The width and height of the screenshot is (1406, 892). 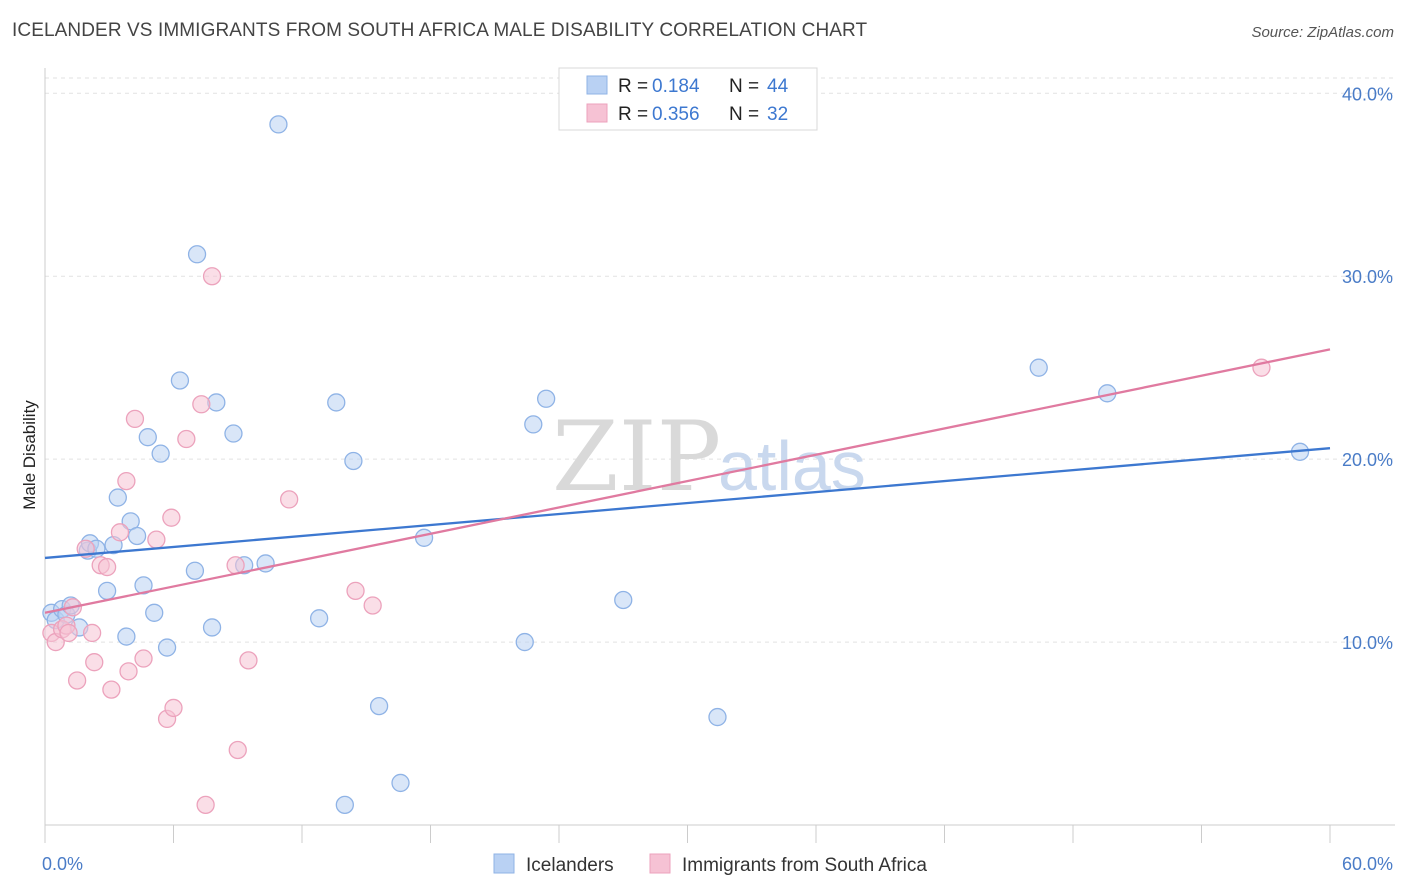 I want to click on watermark-zip: ZIP, so click(x=636, y=457).